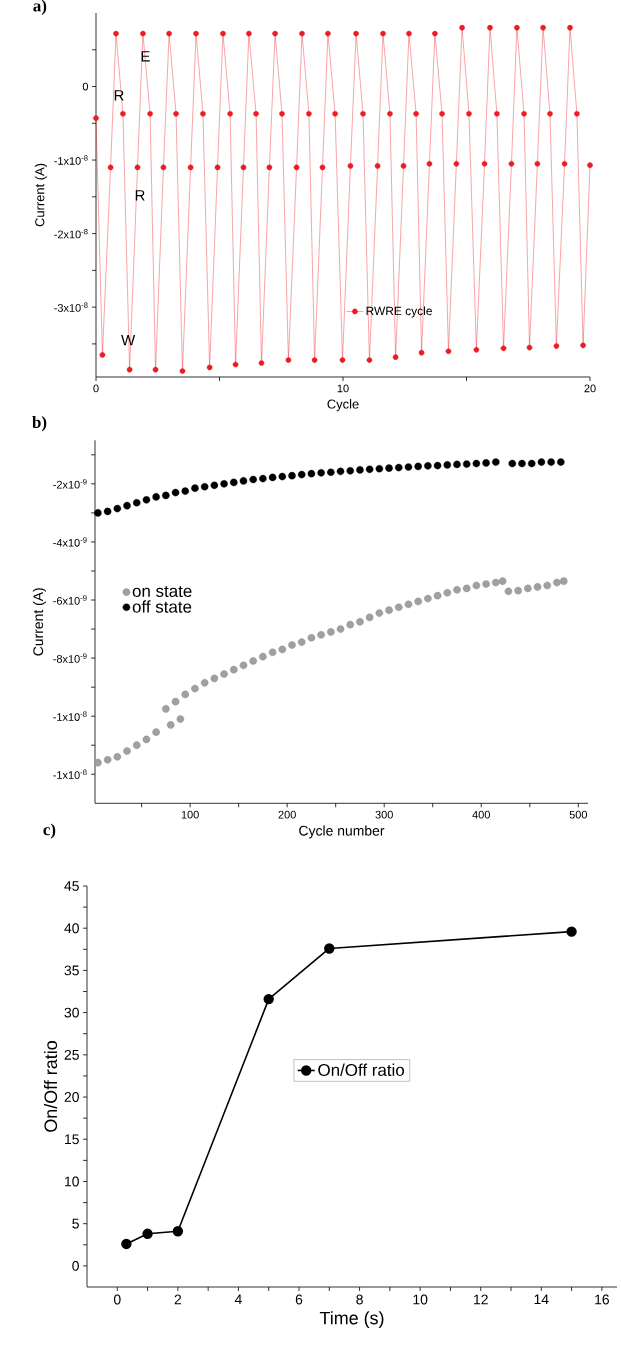 The height and width of the screenshot is (1347, 621). Describe the element at coordinates (71, 970) in the screenshot. I see `y-tick-label: 35` at that location.